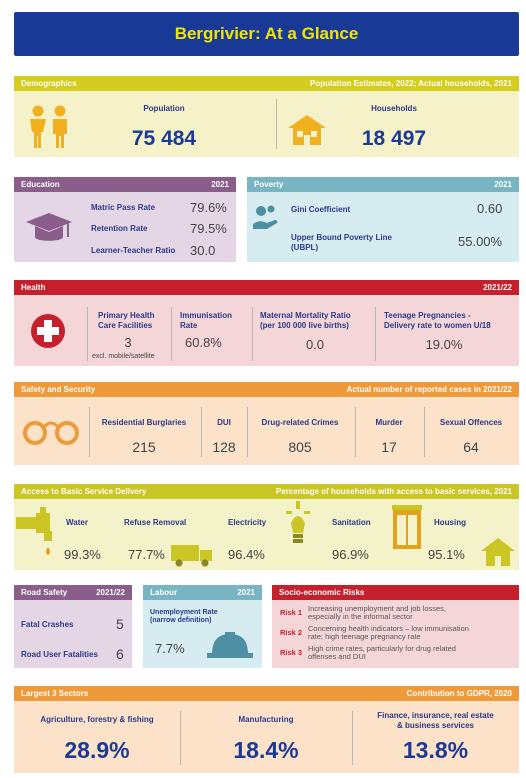 This screenshot has height=778, width=526. I want to click on sector-1-label: Agriculture, forestry & fishing, so click(97, 719).